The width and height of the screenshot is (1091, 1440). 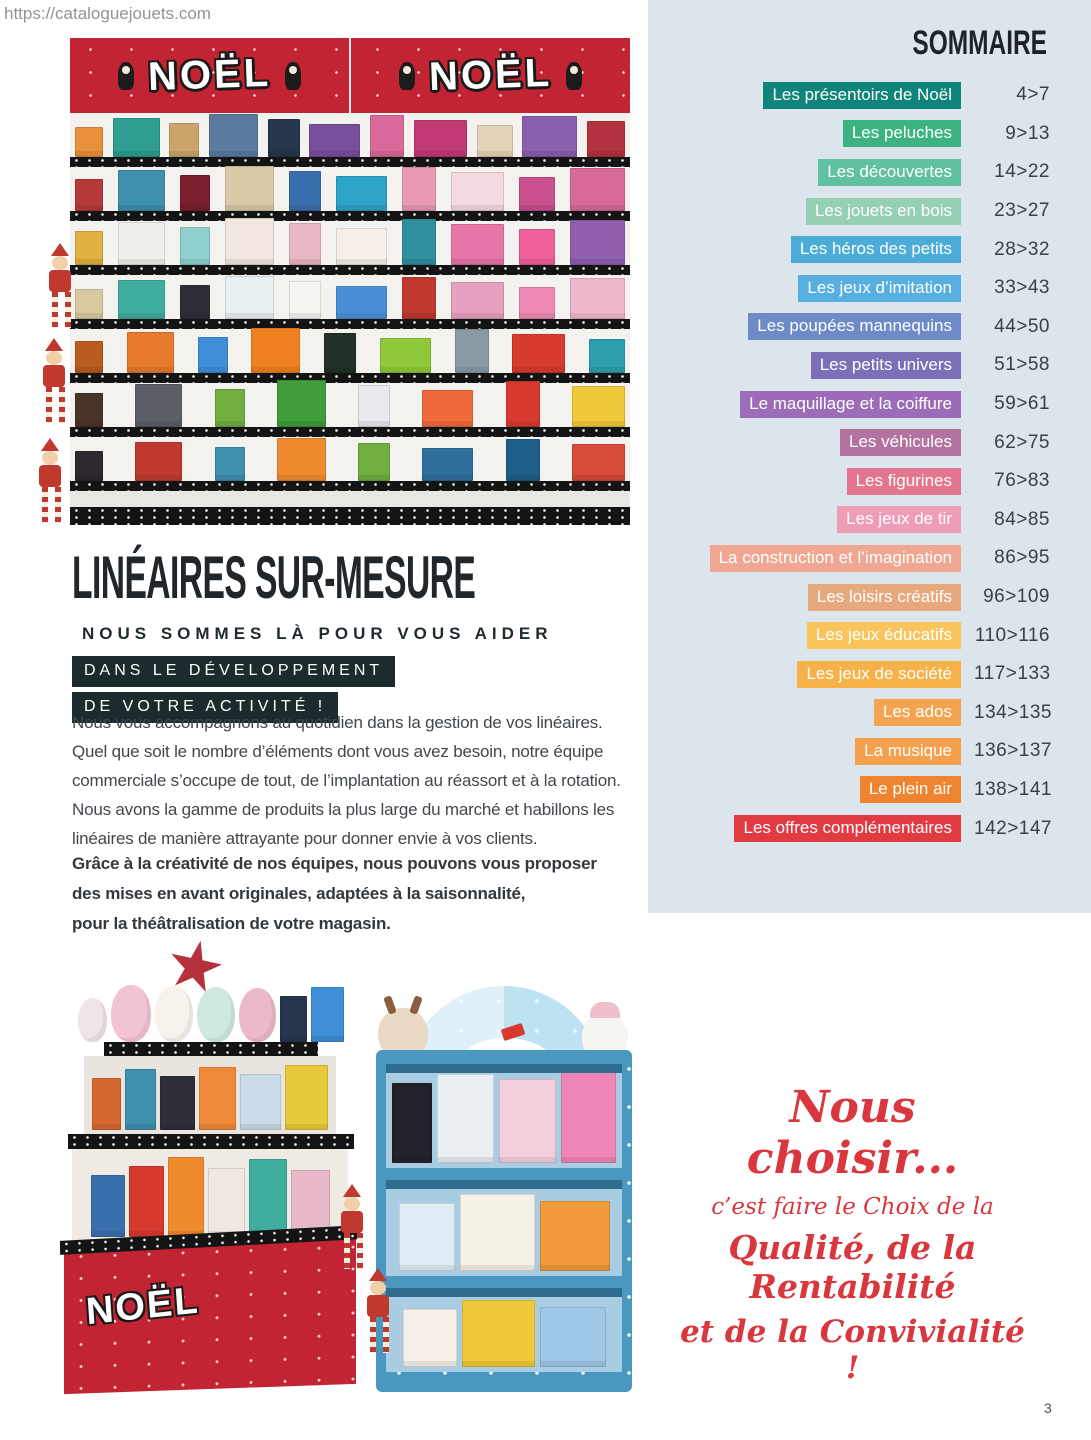 What do you see at coordinates (1022, 288) in the screenshot?
I see `toc-item-pages: 33>43` at bounding box center [1022, 288].